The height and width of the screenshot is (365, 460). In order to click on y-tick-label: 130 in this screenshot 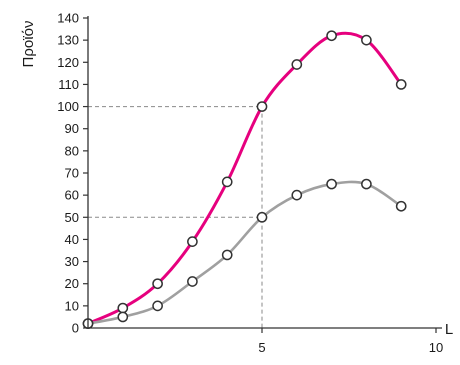, I will do `click(68, 40)`.